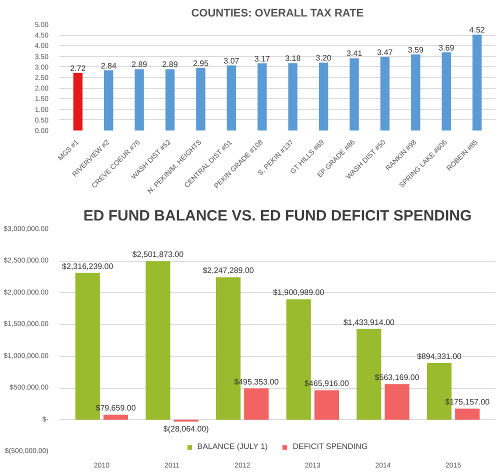  What do you see at coordinates (354, 53) in the screenshot?
I see `data-label: 3.41` at bounding box center [354, 53].